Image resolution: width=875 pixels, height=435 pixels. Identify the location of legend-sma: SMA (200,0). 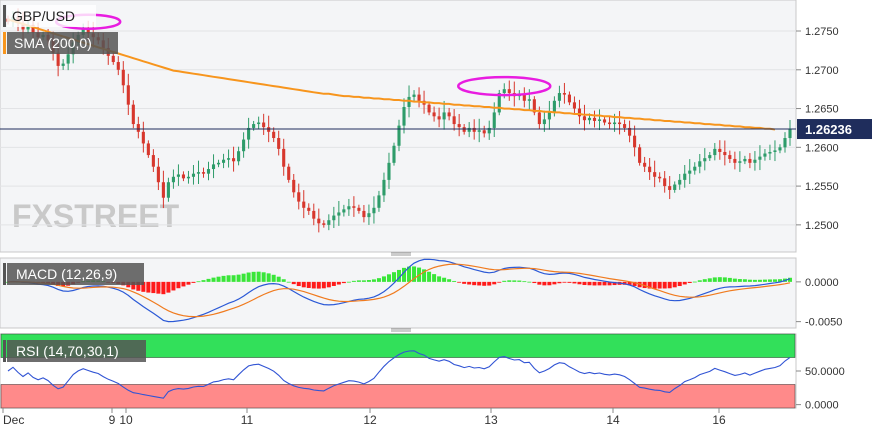
(60, 43).